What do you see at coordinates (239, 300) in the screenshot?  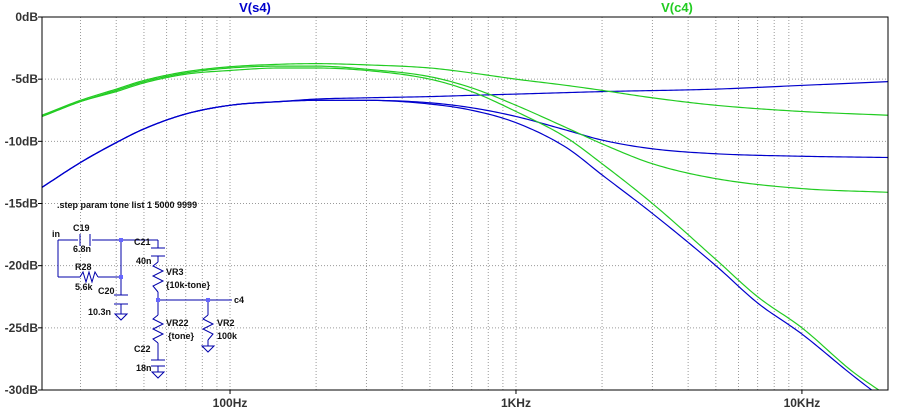 I see `node-c4-label: c4` at bounding box center [239, 300].